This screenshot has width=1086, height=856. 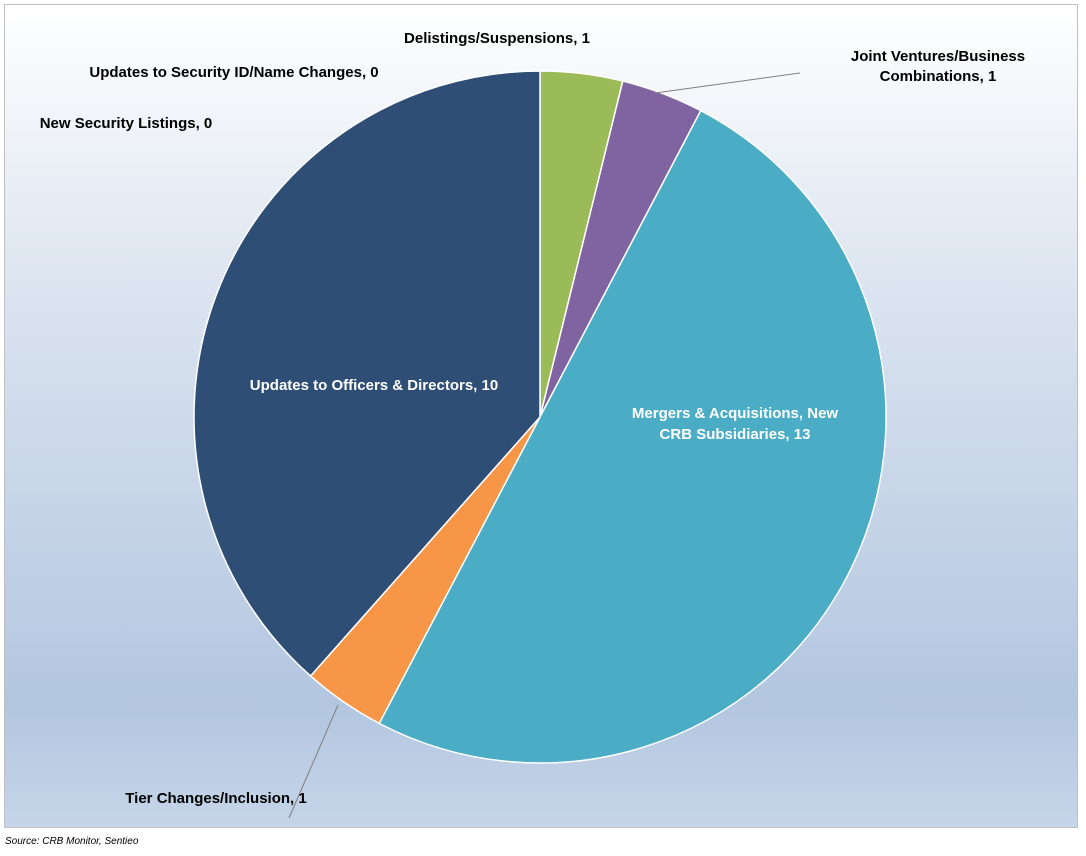 What do you see at coordinates (233, 72) in the screenshot?
I see `data-label-security-id: Updates to Security ID/Name Changes, 0` at bounding box center [233, 72].